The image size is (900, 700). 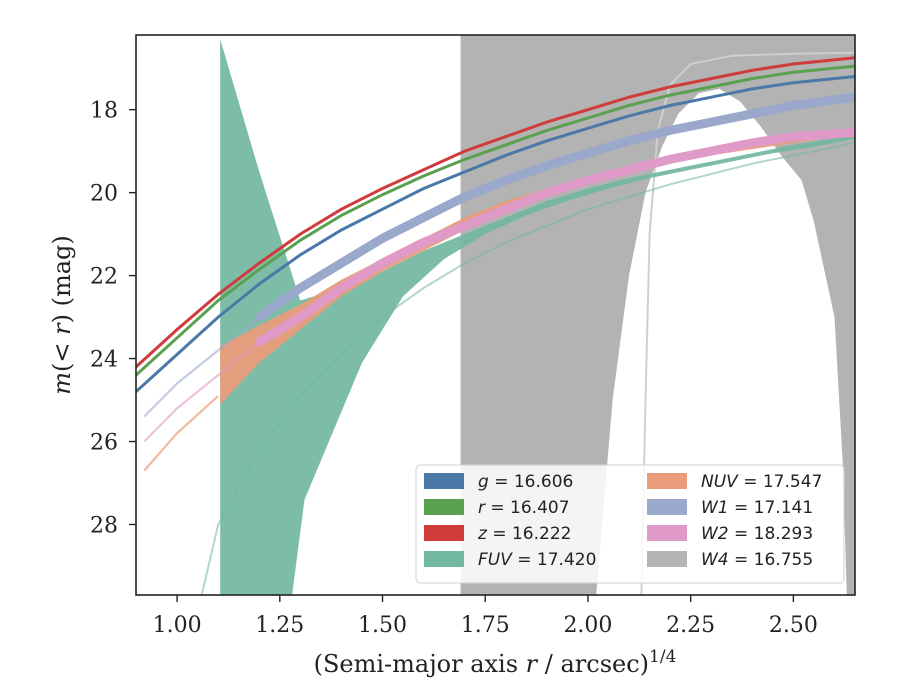 What do you see at coordinates (524, 534) in the screenshot?
I see `legend-label-z: z = 16.222` at bounding box center [524, 534].